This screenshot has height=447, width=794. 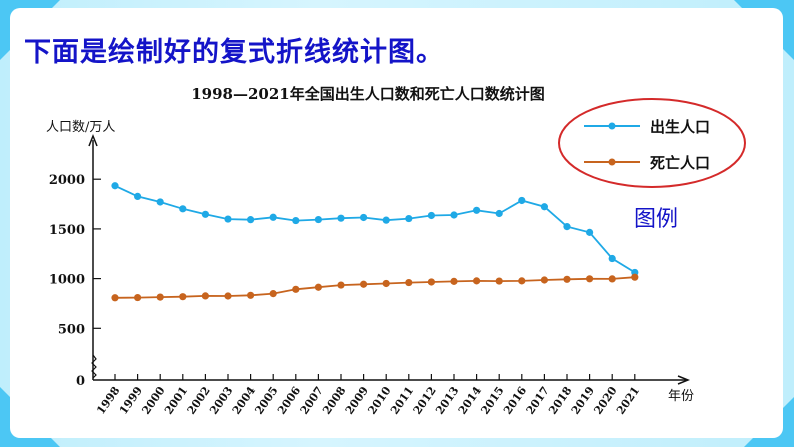 I want to click on x-tick-label: 2010, so click(x=379, y=400).